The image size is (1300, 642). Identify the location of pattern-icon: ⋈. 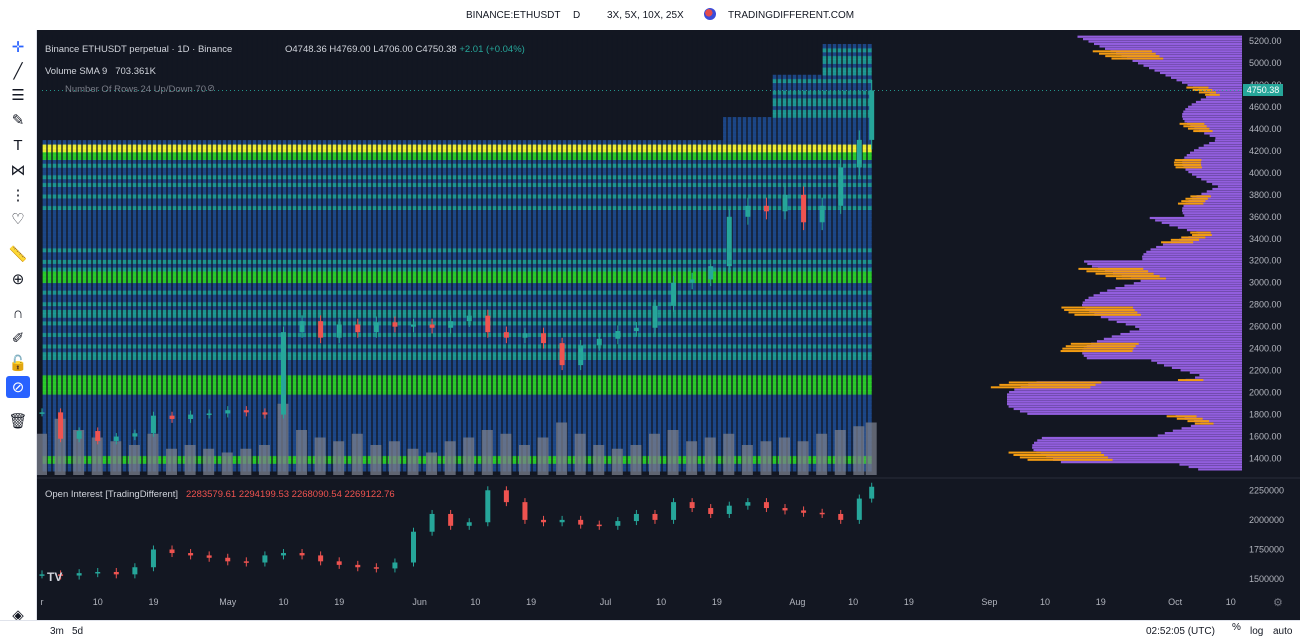
(18, 170).